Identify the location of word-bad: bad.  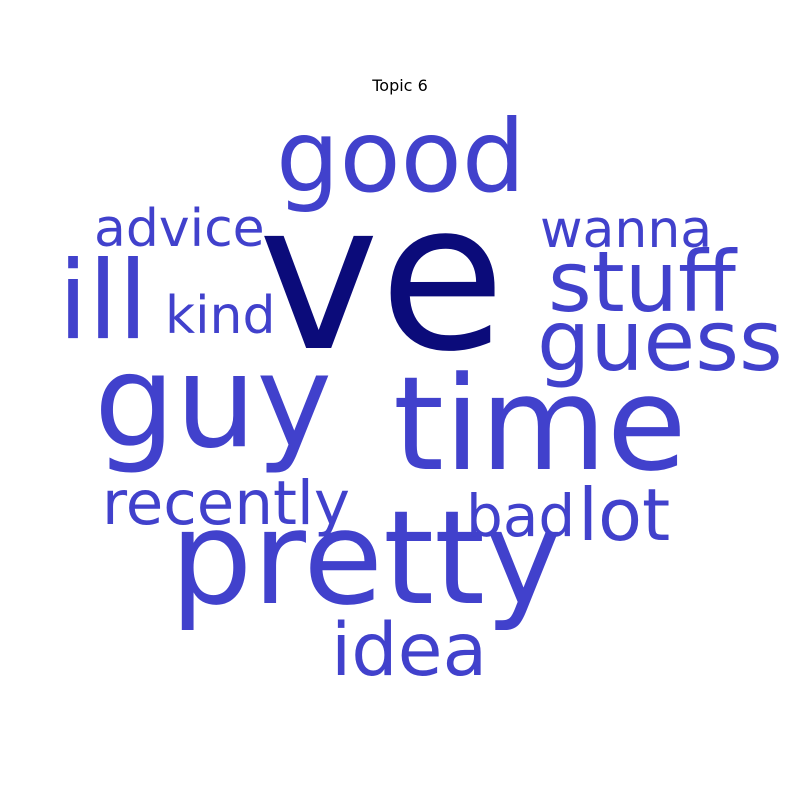
(520, 516).